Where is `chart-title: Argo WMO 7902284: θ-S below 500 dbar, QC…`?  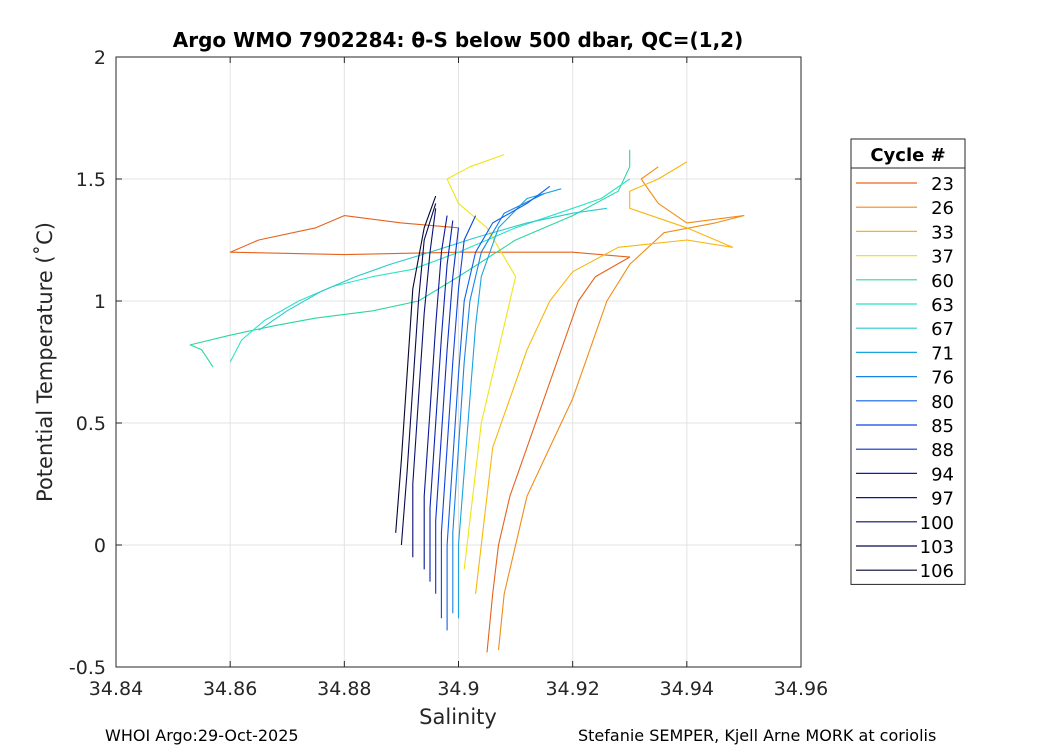 chart-title: Argo WMO 7902284: θ-S below 500 dbar, QC… is located at coordinates (458, 40).